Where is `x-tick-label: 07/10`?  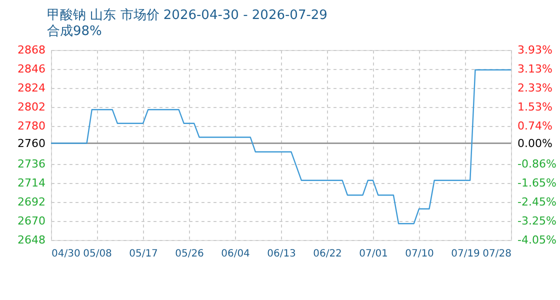
x-tick-label: 07/10 is located at coordinates (419, 254).